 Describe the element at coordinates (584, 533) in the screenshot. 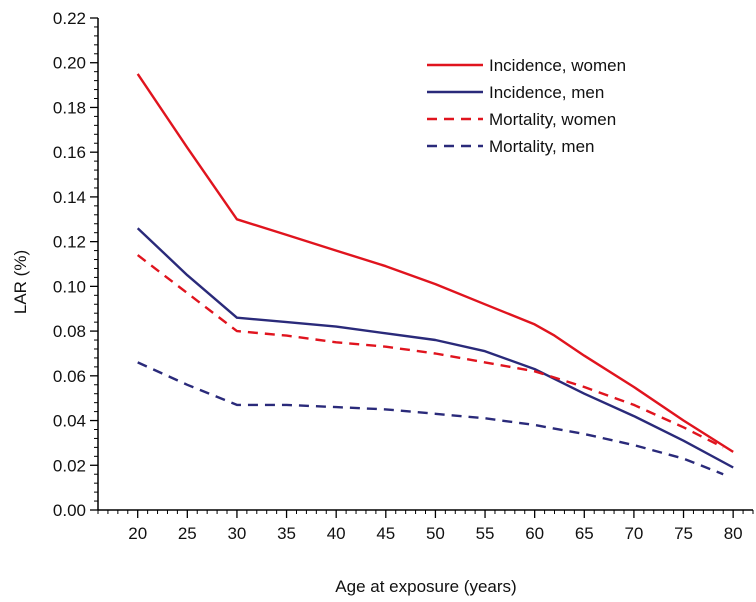

I see `x-tick-label: 65` at that location.